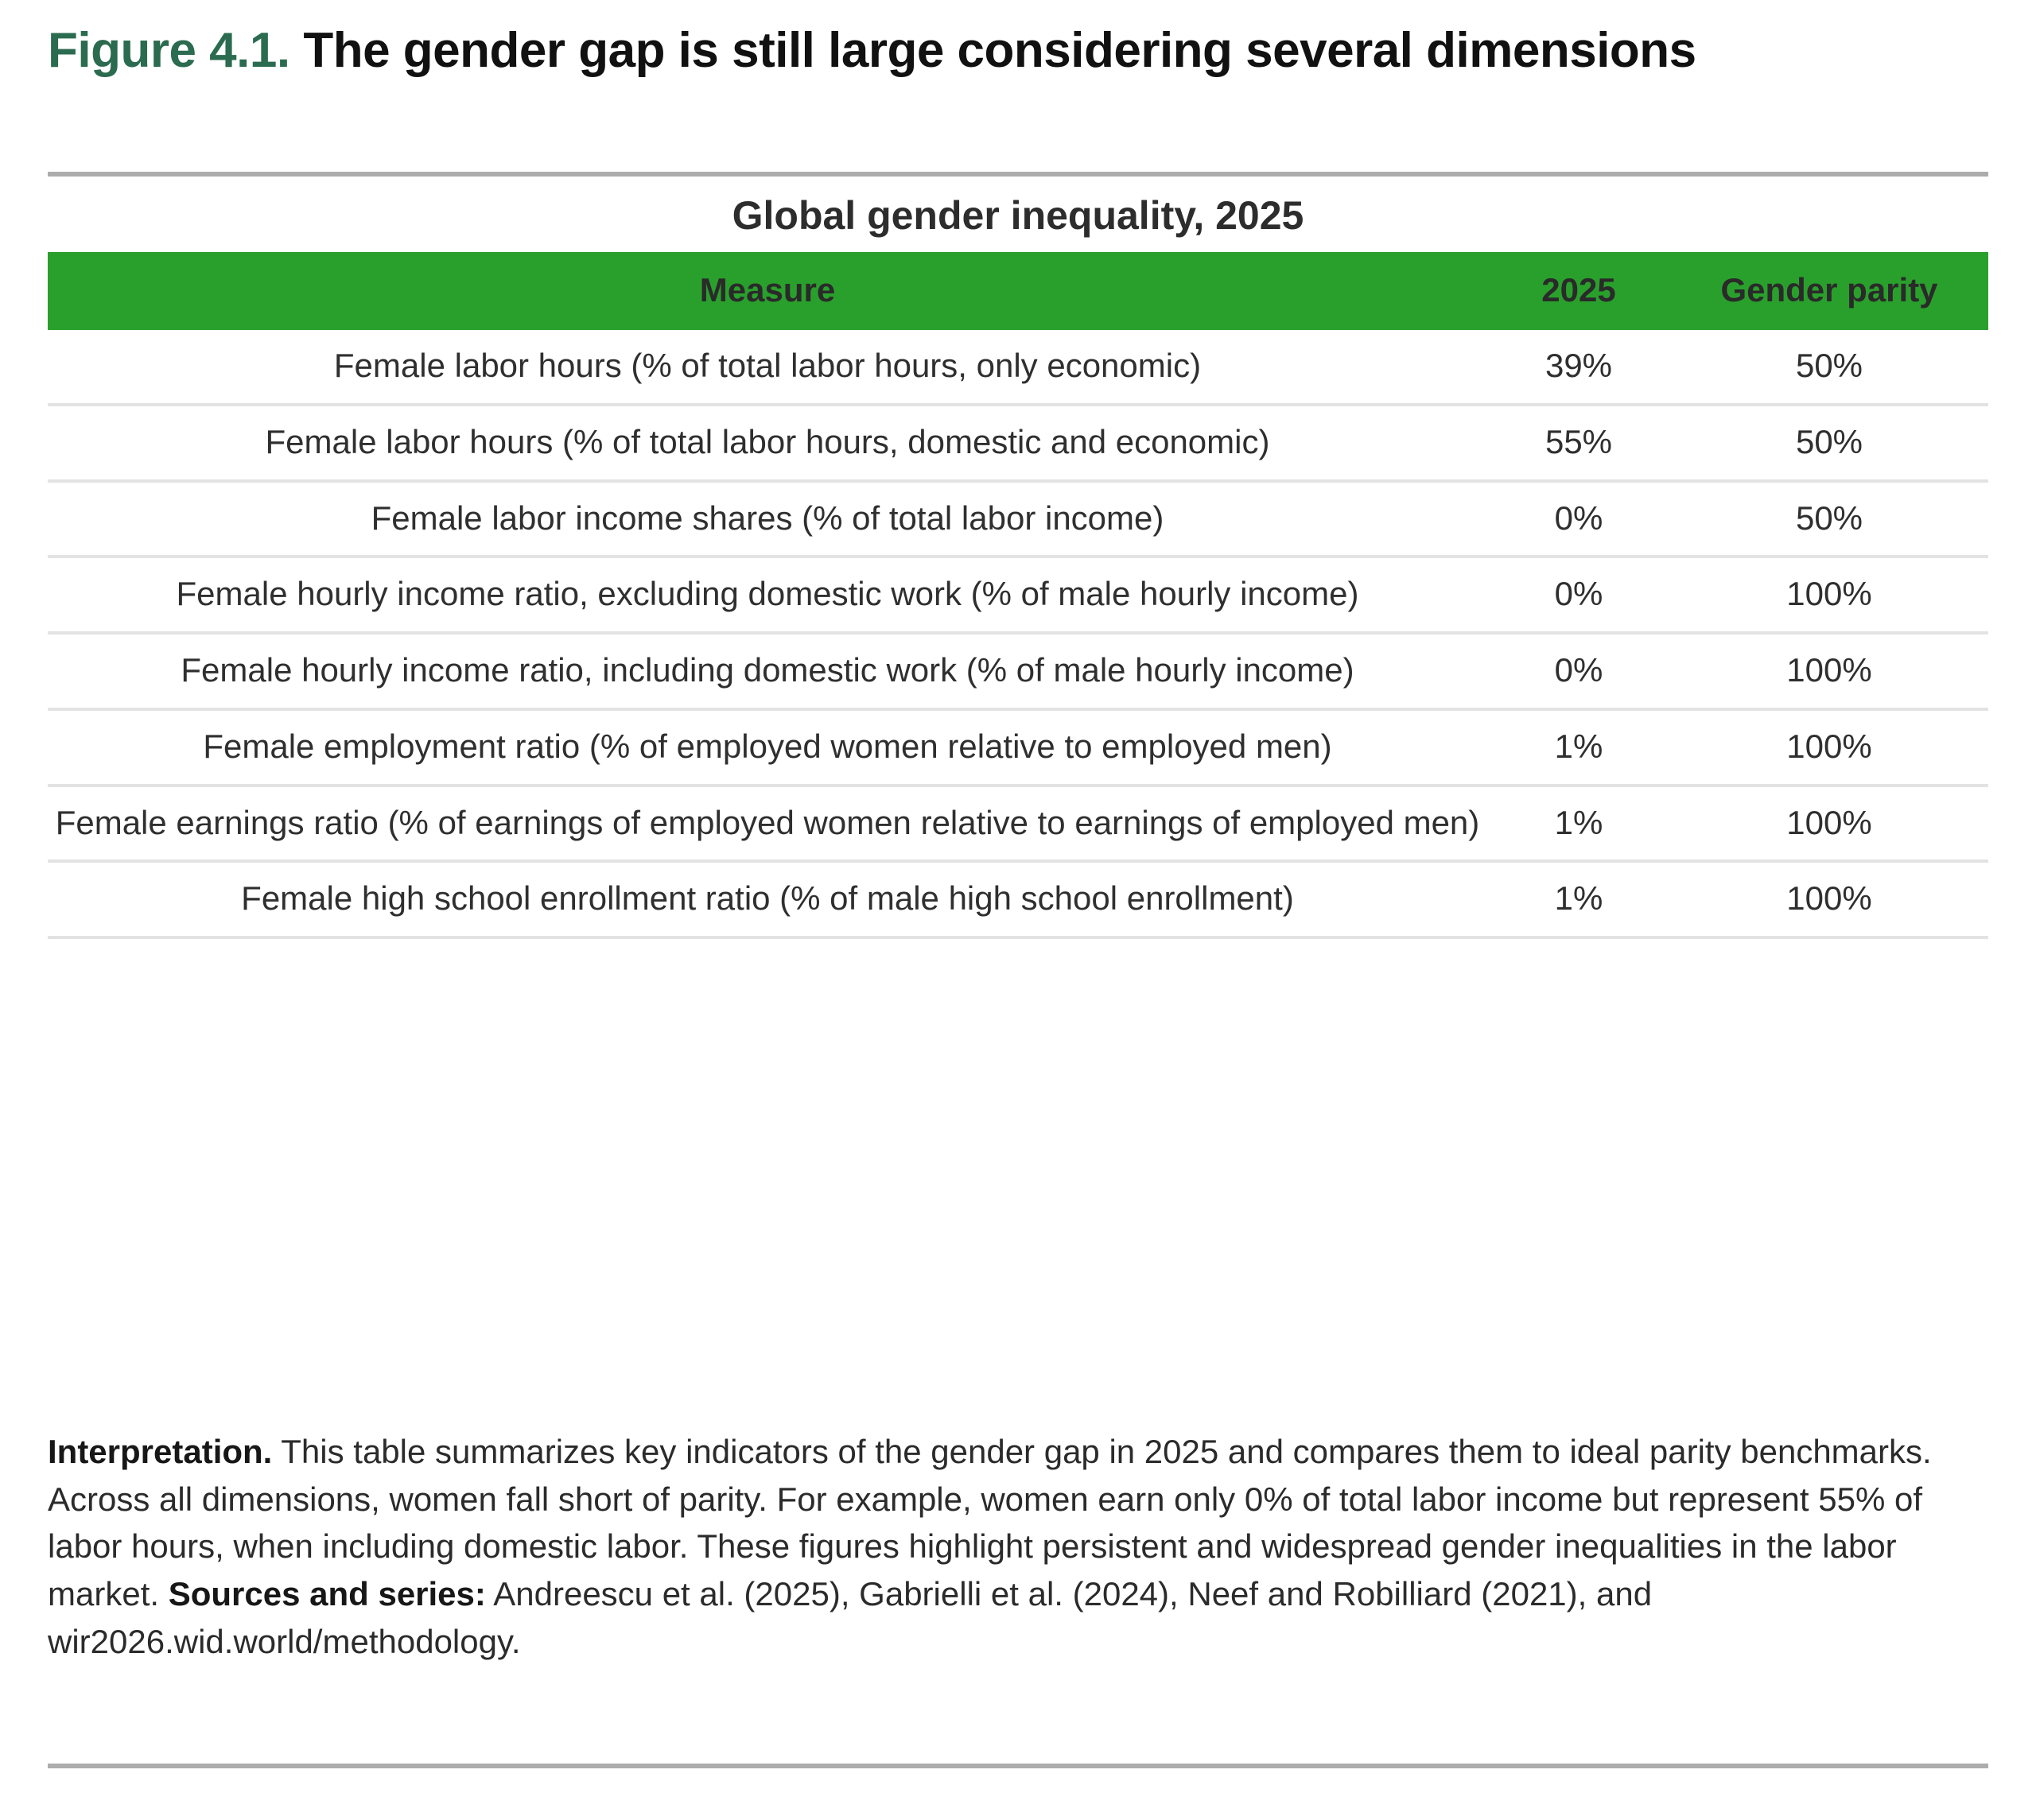 This screenshot has width=2036, height=1820. Describe the element at coordinates (297, 50) in the screenshot. I see `figure-title-text` at that location.